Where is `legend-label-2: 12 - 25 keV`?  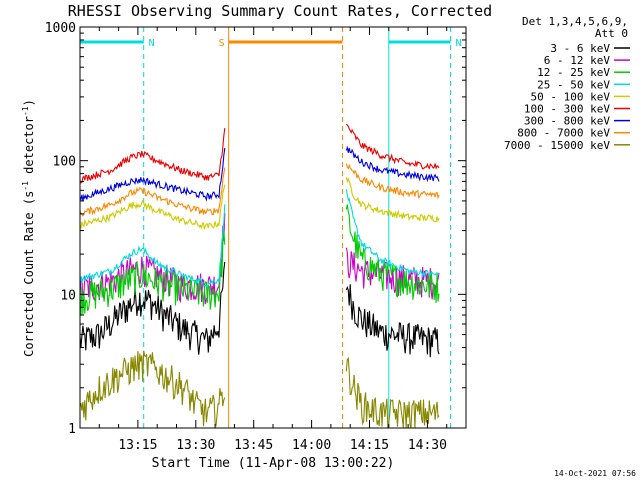
legend-label-2: 12 - 25 keV is located at coordinates (573, 72).